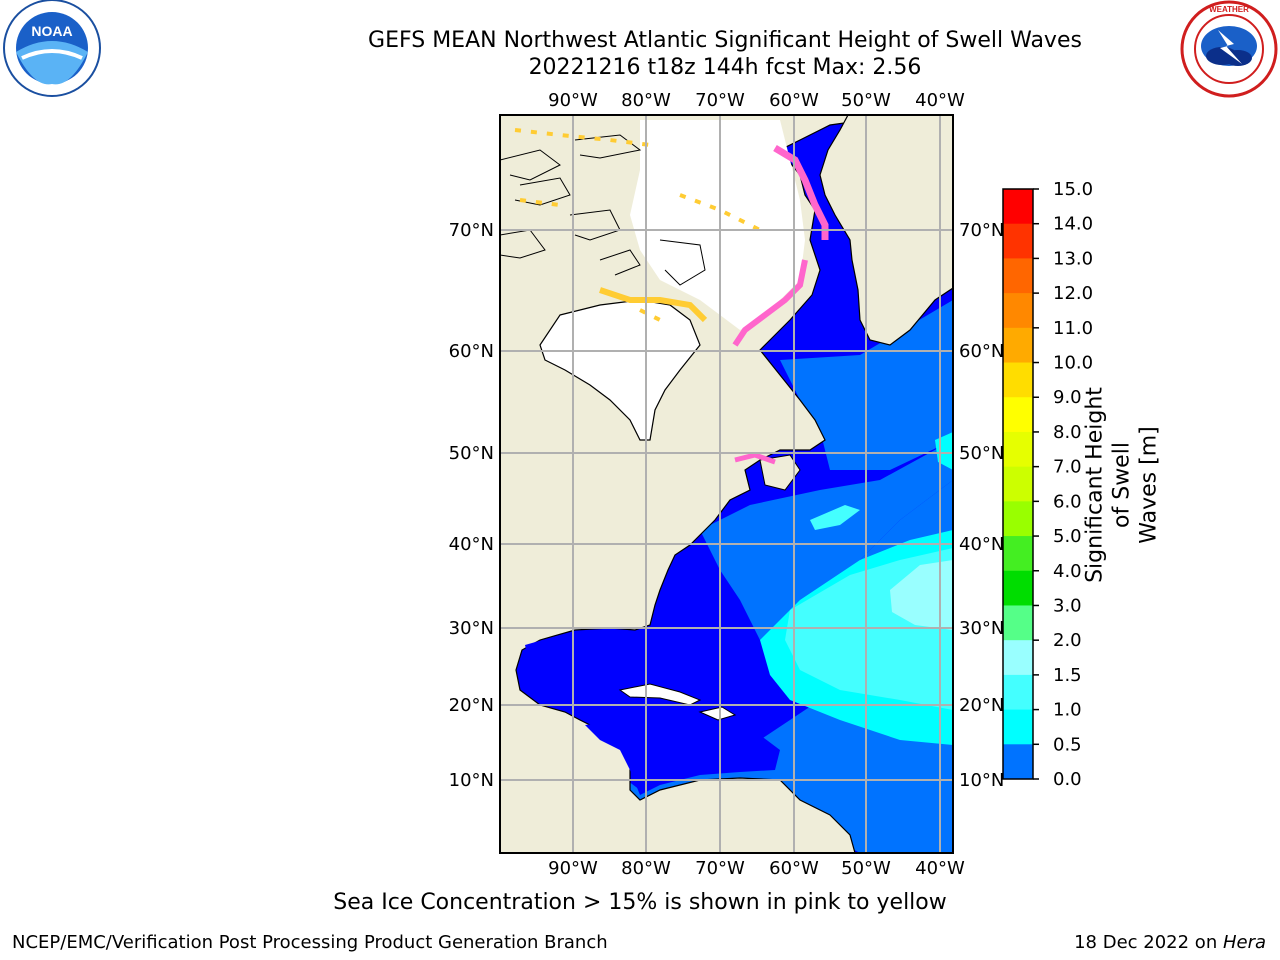 The image size is (1280, 960). What do you see at coordinates (1067, 536) in the screenshot?
I see `colorbar-tick-label: 5.0` at bounding box center [1067, 536].